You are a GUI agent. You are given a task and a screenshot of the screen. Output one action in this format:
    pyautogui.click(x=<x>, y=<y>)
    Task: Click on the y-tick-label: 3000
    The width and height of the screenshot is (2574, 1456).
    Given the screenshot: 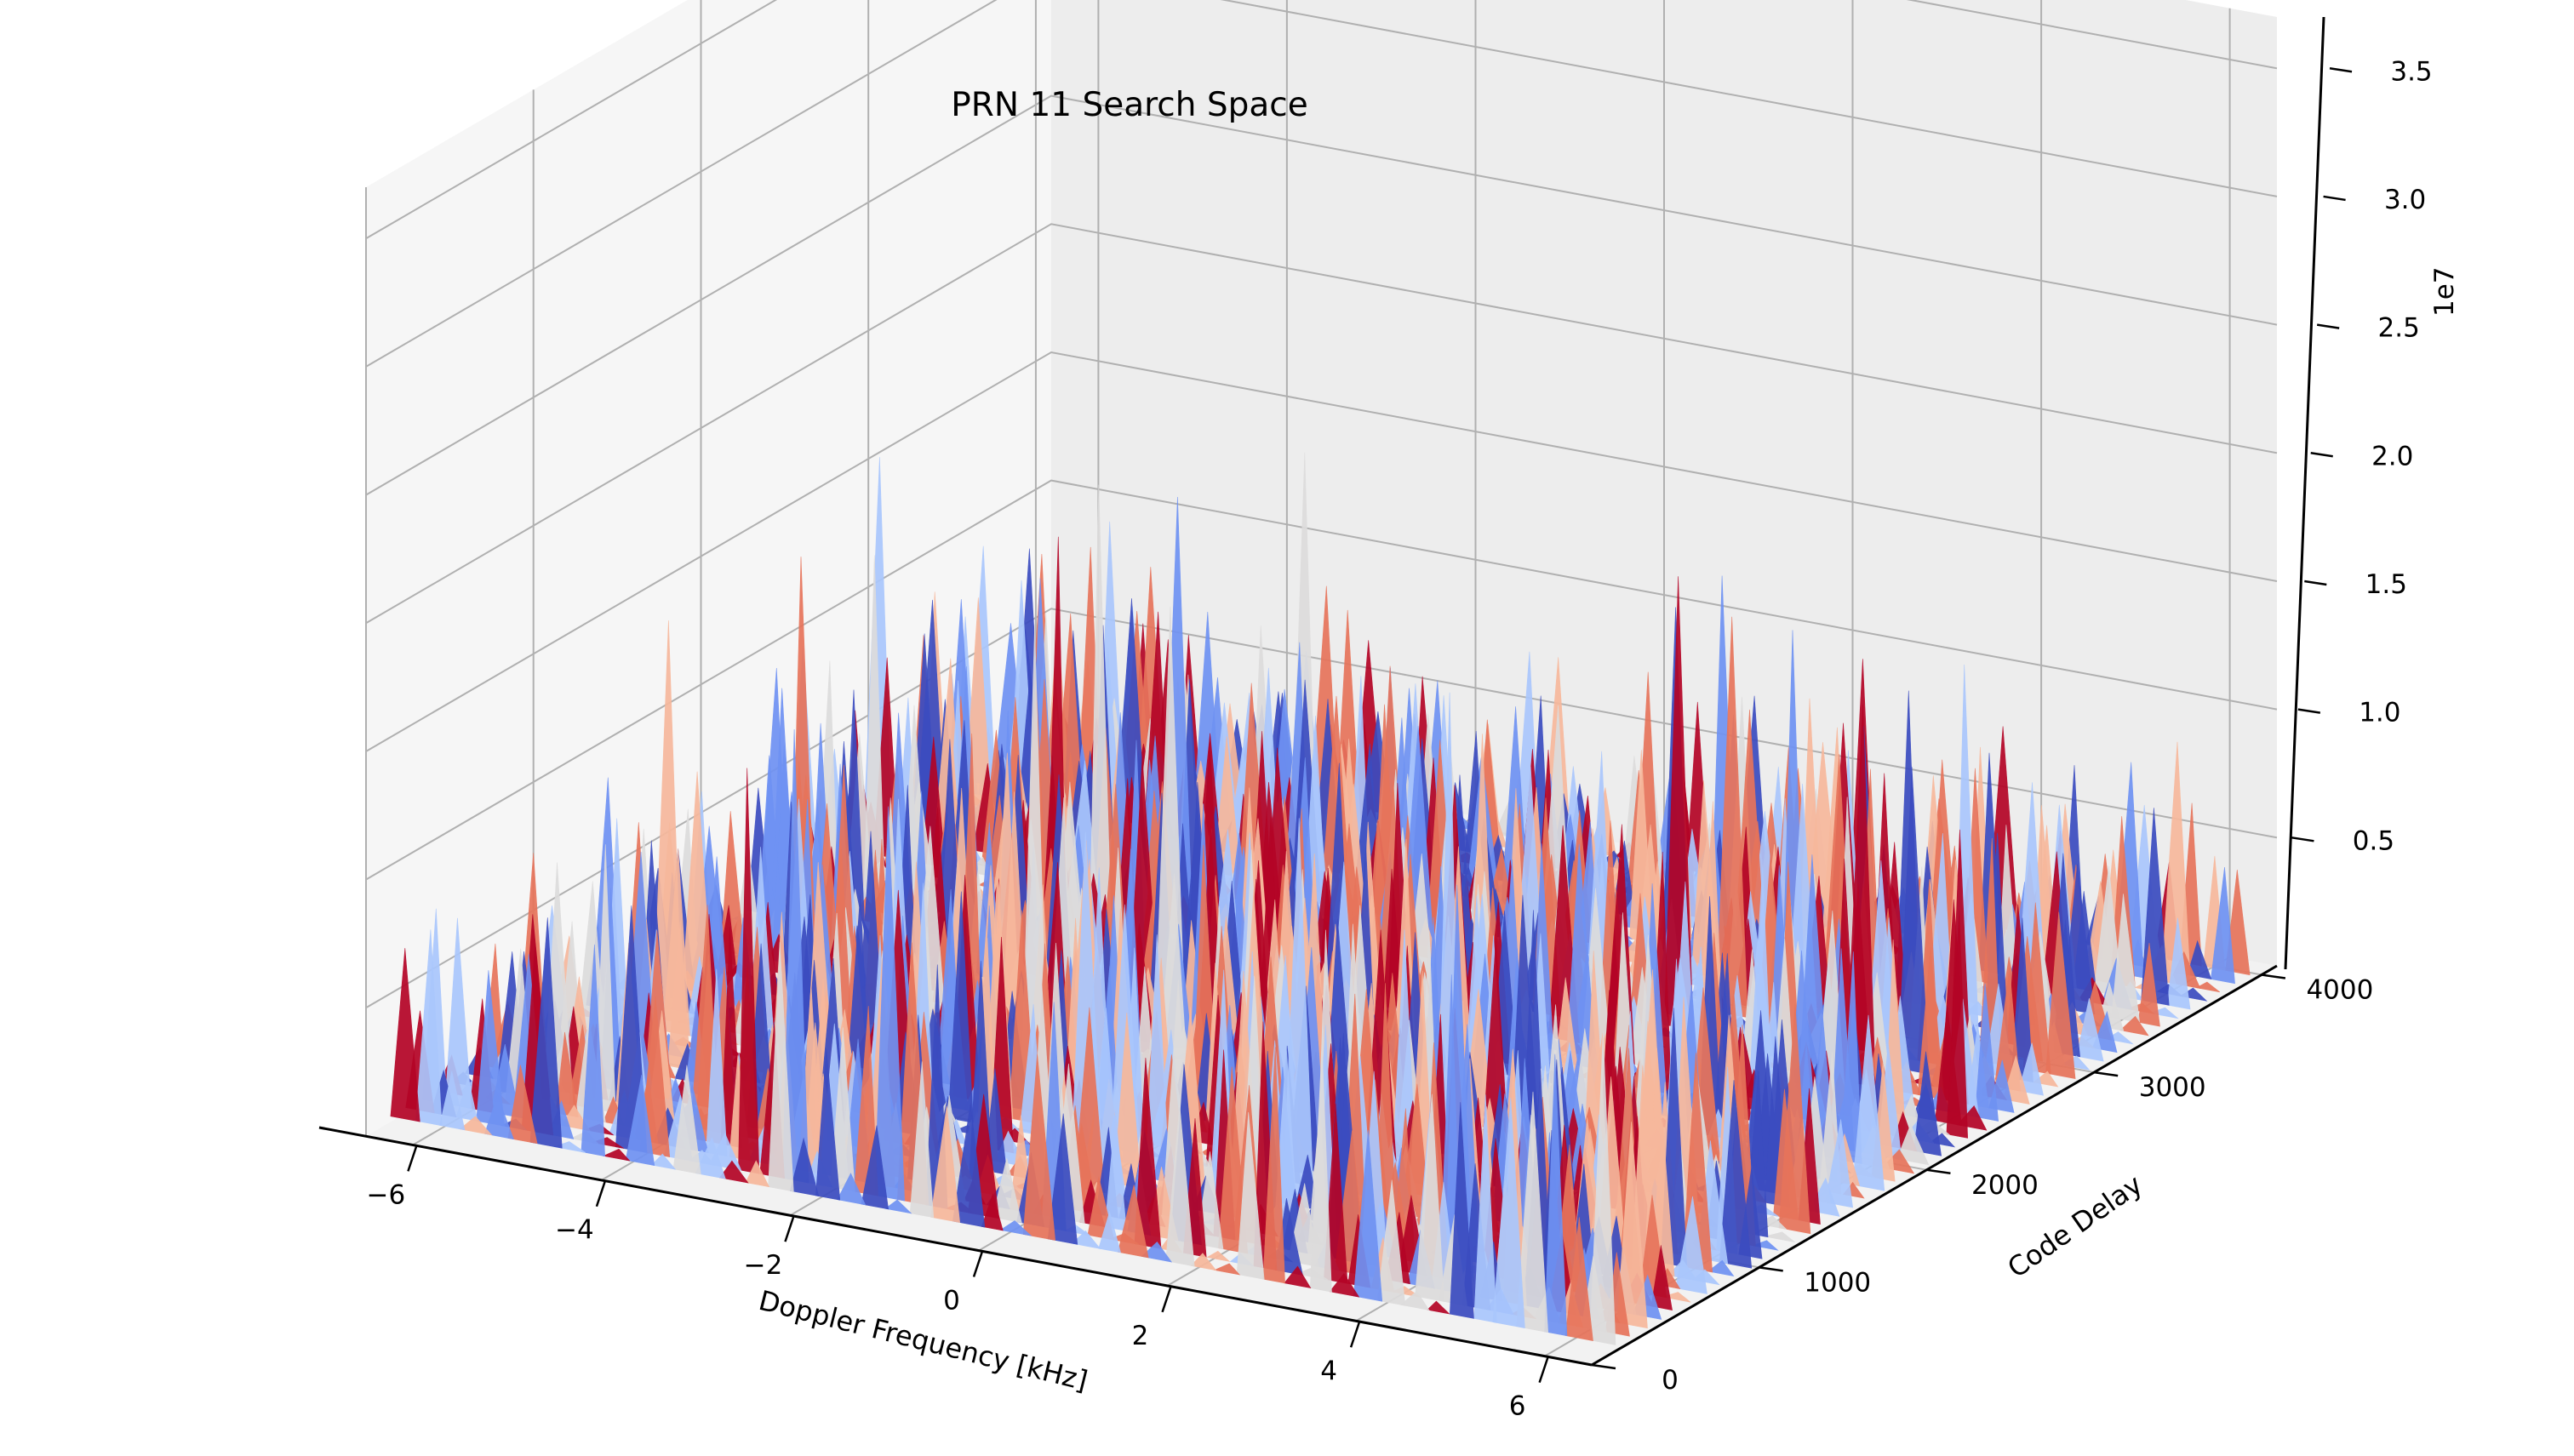 What is the action you would take?
    pyautogui.click(x=2172, y=1088)
    